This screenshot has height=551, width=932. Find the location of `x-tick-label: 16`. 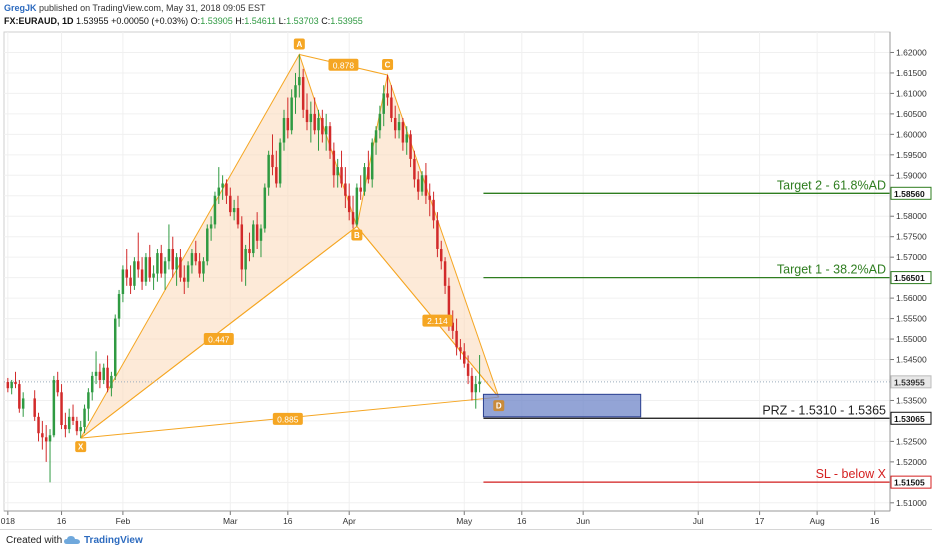

x-tick-label: 16 is located at coordinates (62, 521).